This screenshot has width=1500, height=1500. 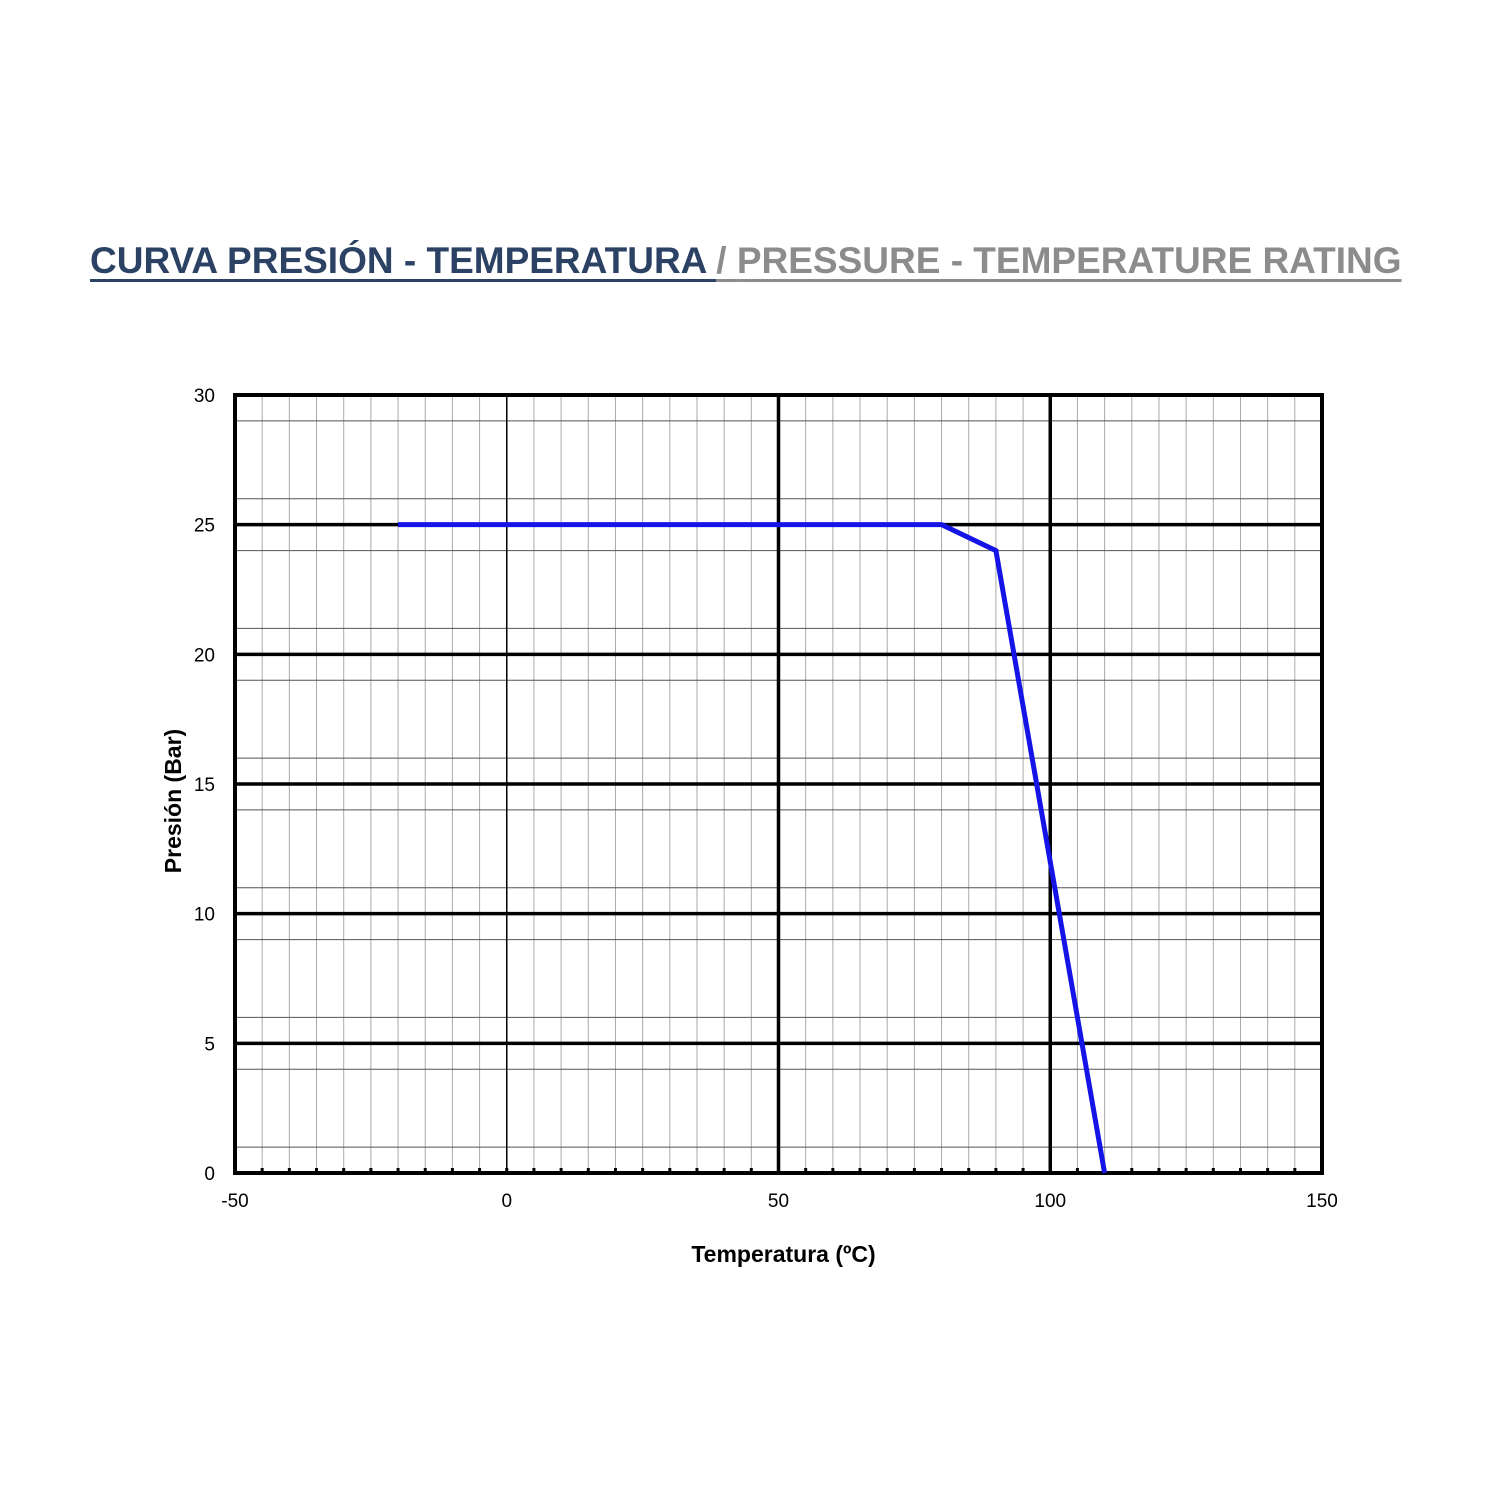 I want to click on x-axis-label: Temperatura (ºC), so click(x=783, y=1254).